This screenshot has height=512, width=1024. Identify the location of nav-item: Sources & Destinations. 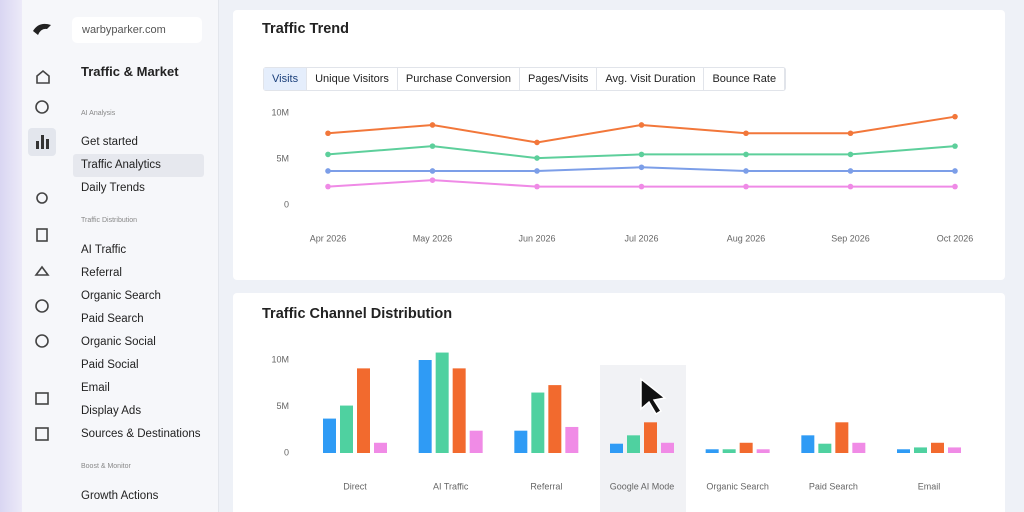
(141, 434).